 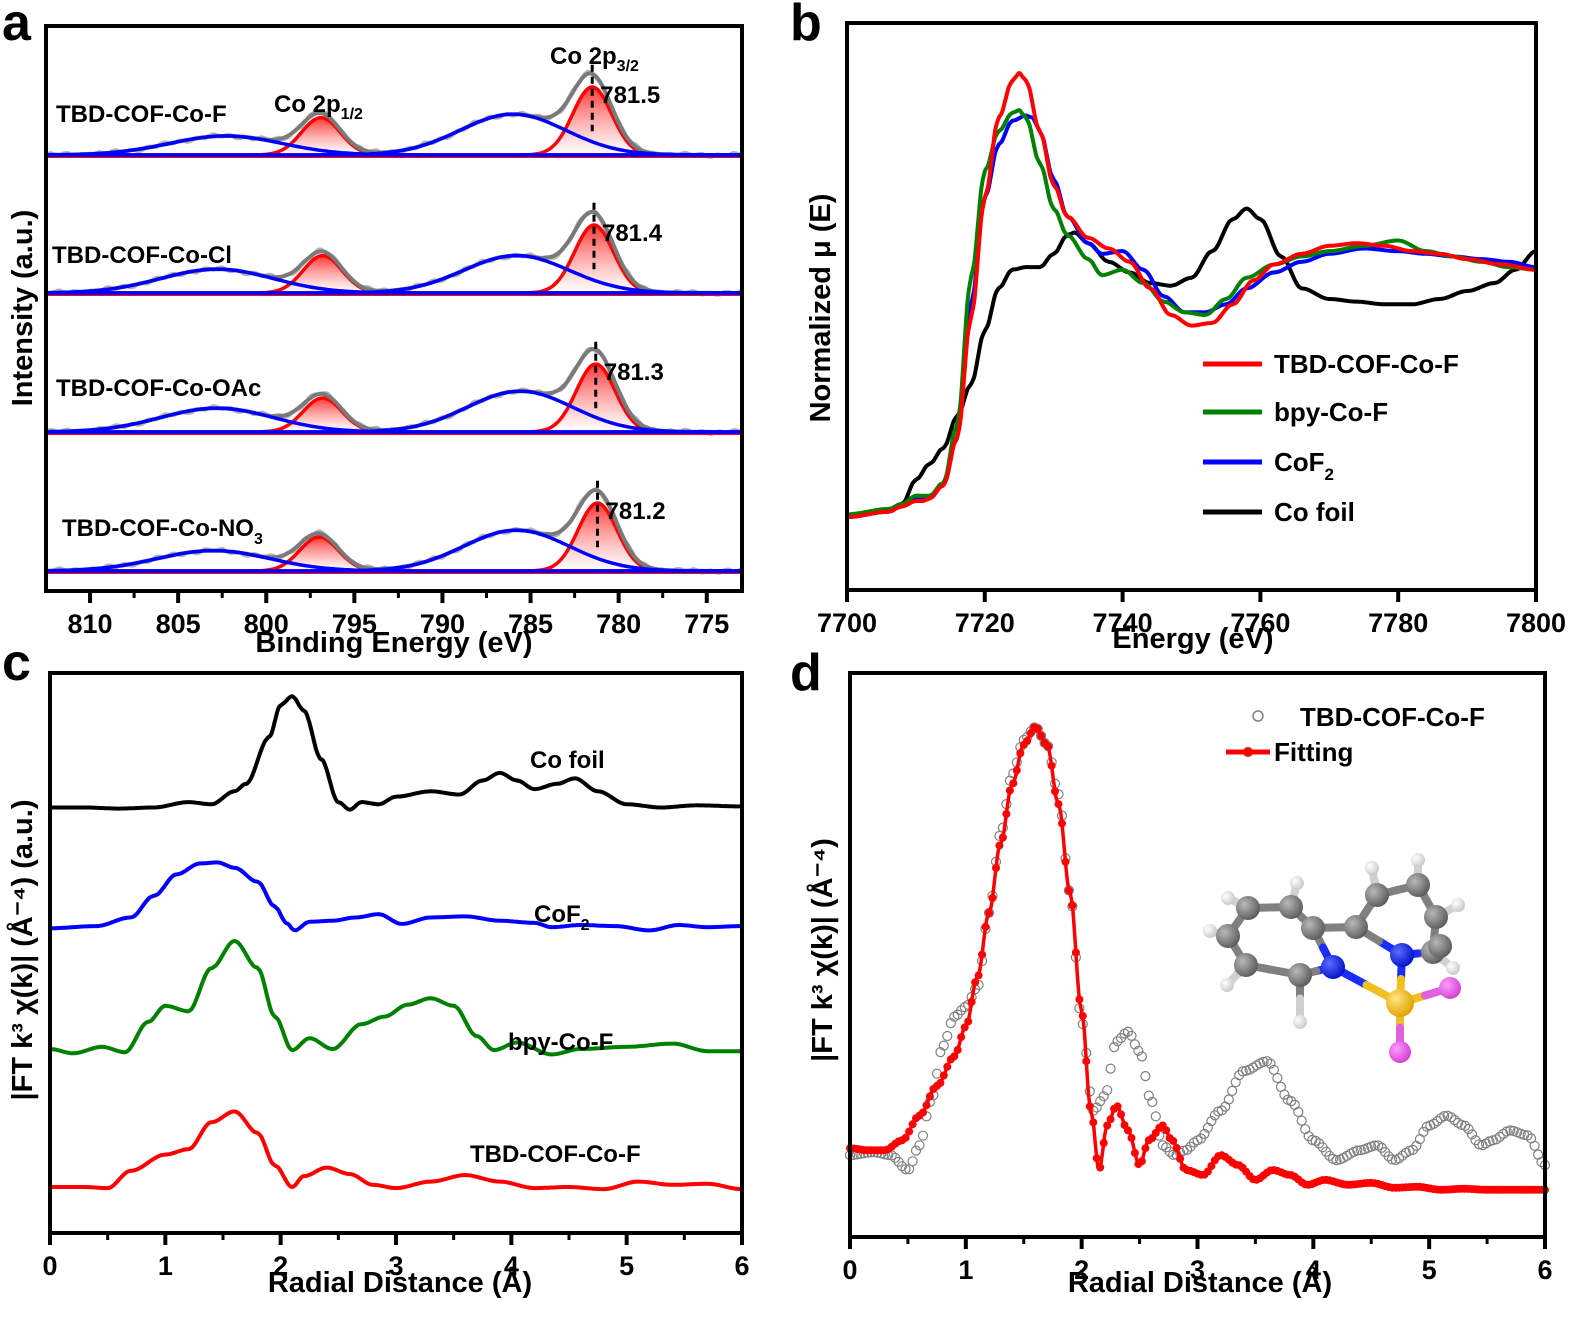 I want to click on panel-d-x-tick-label: 0, so click(x=849, y=1270).